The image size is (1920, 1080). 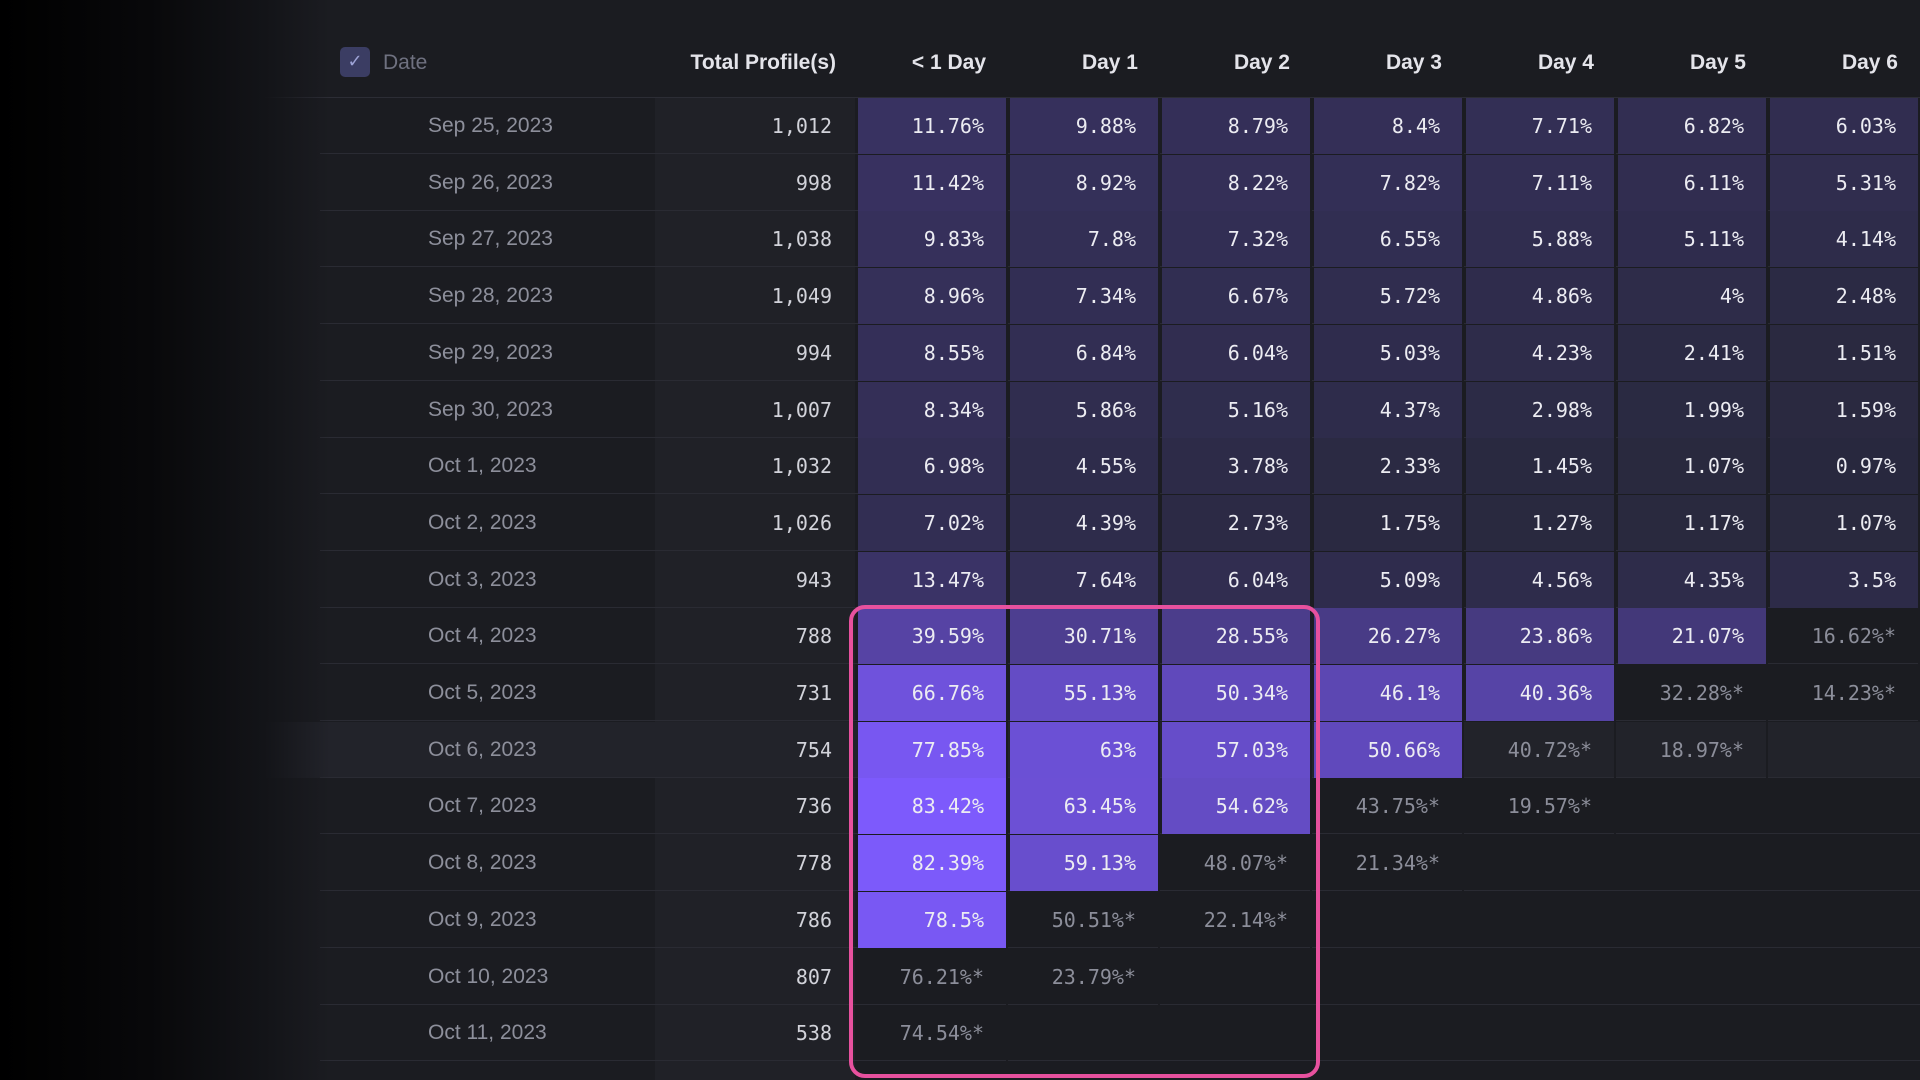 What do you see at coordinates (1693, 749) in the screenshot?
I see `retention-cell: 18.97%*` at bounding box center [1693, 749].